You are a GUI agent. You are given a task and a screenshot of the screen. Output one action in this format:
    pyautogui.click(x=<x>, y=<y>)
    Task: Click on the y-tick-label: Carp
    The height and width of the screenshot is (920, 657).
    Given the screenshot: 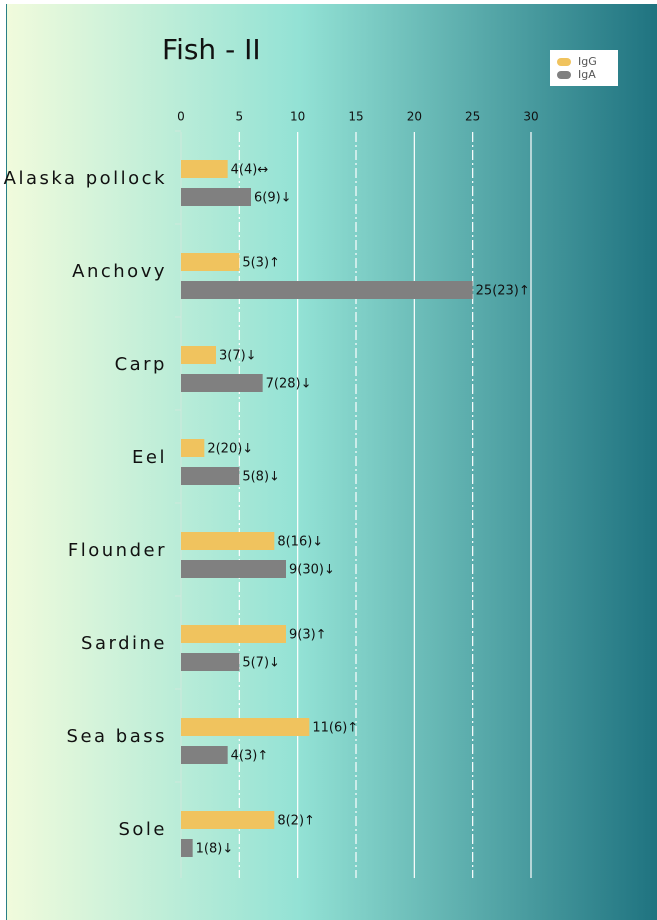 What is the action you would take?
    pyautogui.click(x=141, y=364)
    